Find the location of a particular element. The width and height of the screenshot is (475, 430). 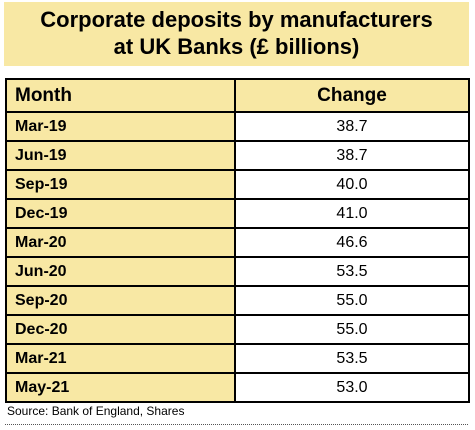

month-cell: Dec-20 is located at coordinates (120, 329).